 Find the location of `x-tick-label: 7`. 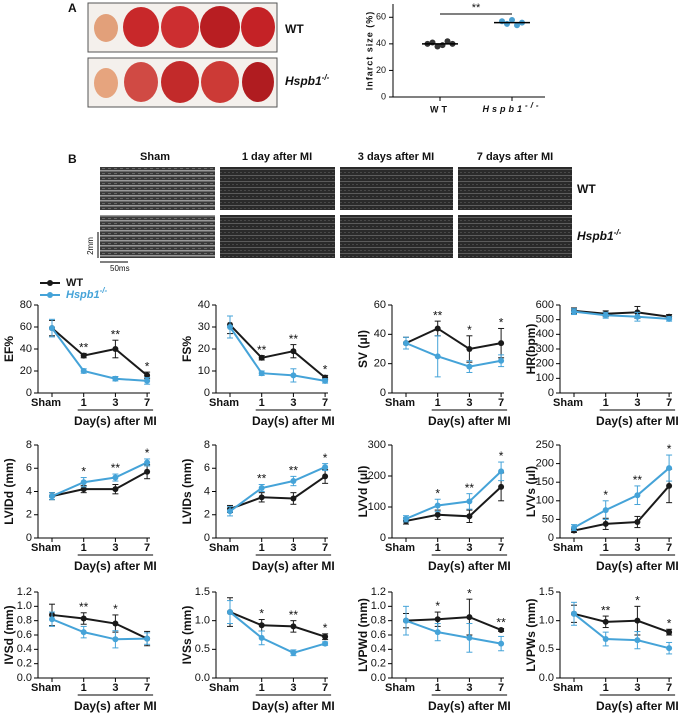

x-tick-label: 7 is located at coordinates (325, 688).